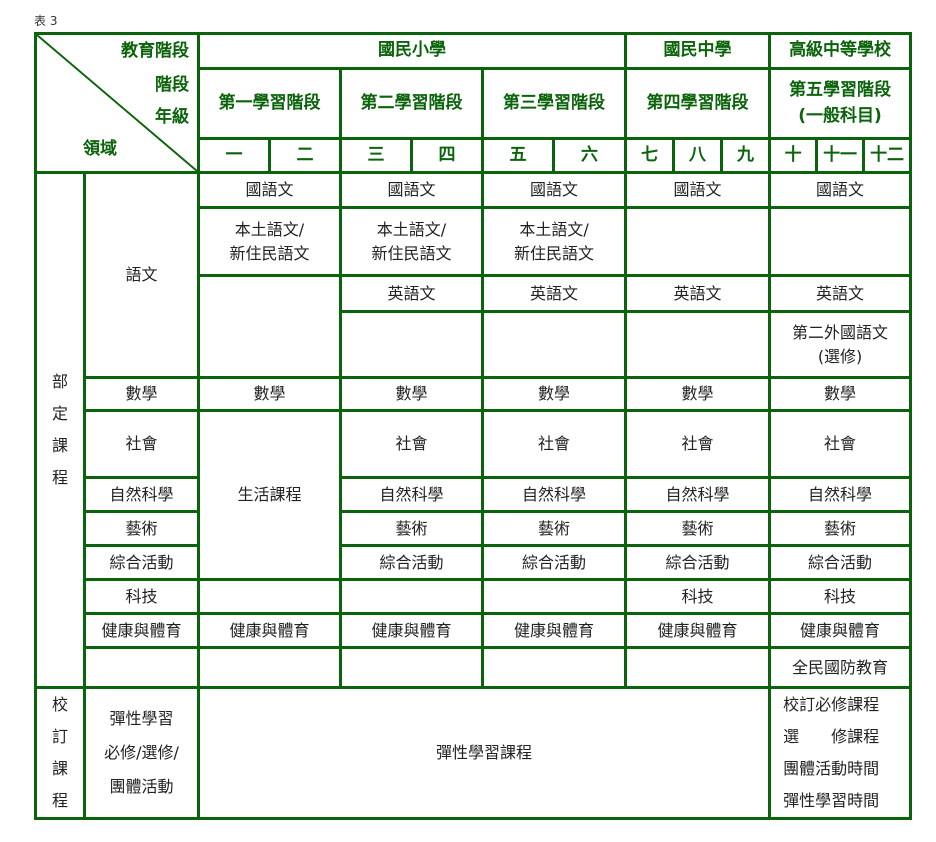 The image size is (936, 842). What do you see at coordinates (141, 444) in the screenshot?
I see `domain-social: 社會` at bounding box center [141, 444].